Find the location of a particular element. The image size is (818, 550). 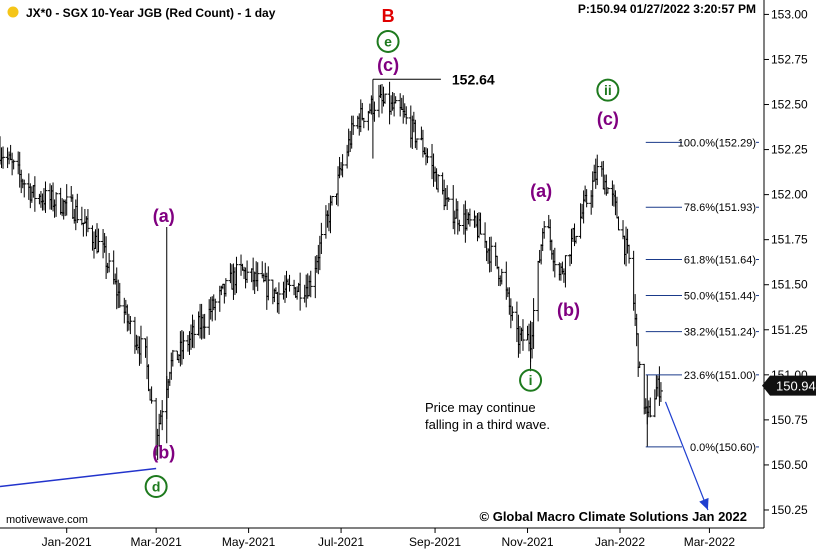

wave-label: ii is located at coordinates (608, 90).